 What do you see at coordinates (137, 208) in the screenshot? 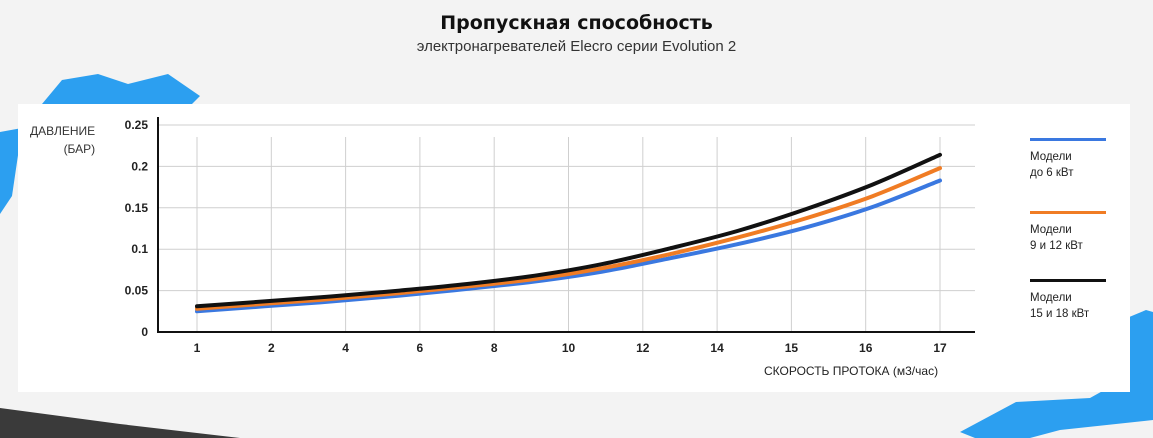
I see `y-tick-label-3: 0.15` at bounding box center [137, 208].